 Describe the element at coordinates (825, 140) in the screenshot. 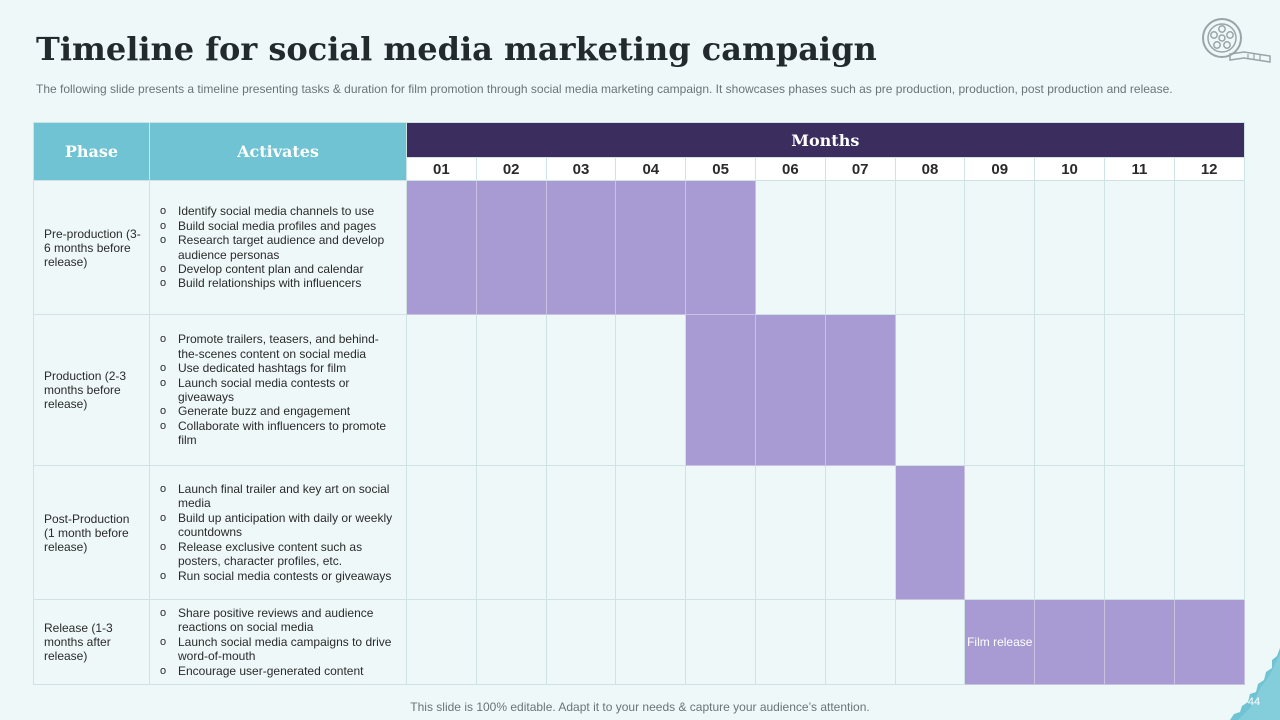

I see `months-header: Months` at that location.